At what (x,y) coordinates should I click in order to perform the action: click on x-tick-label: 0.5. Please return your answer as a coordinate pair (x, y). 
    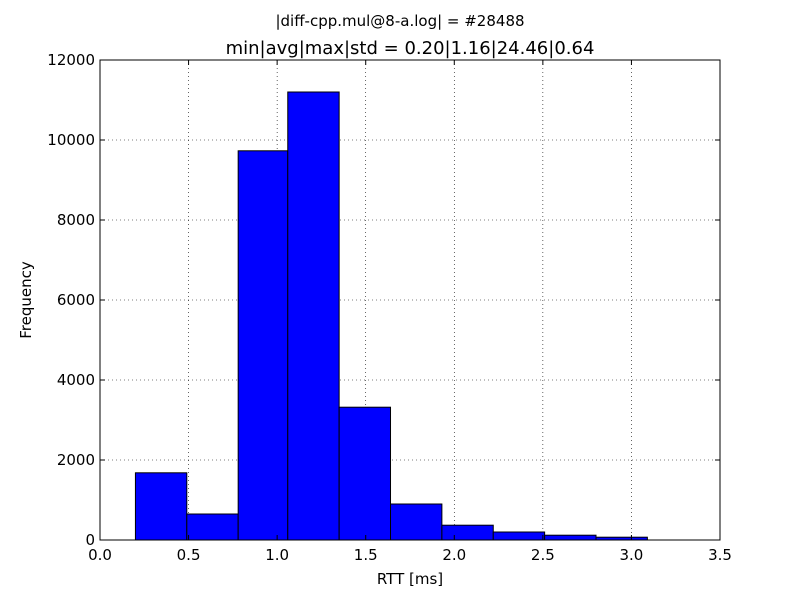
    Looking at the image, I should click on (189, 555).